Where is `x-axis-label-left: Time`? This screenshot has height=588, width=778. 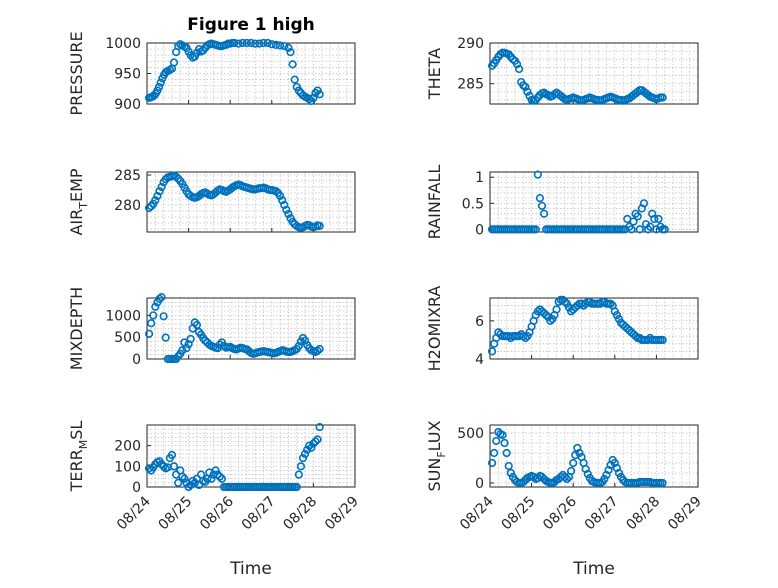
x-axis-label-left: Time is located at coordinates (250, 569).